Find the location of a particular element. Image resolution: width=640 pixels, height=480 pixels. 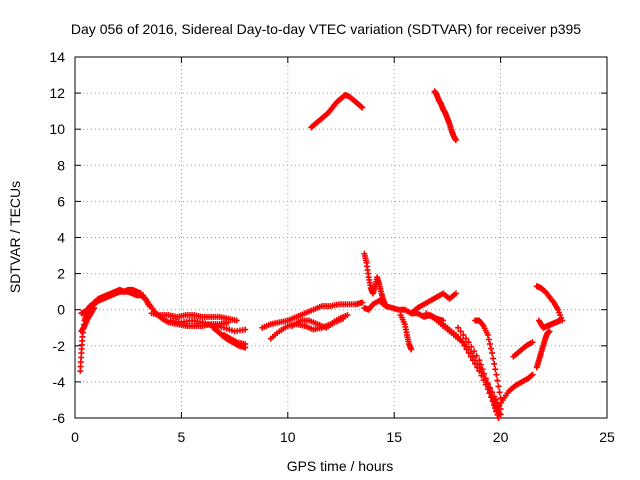

y-tick-label: 2 is located at coordinates (61, 274).